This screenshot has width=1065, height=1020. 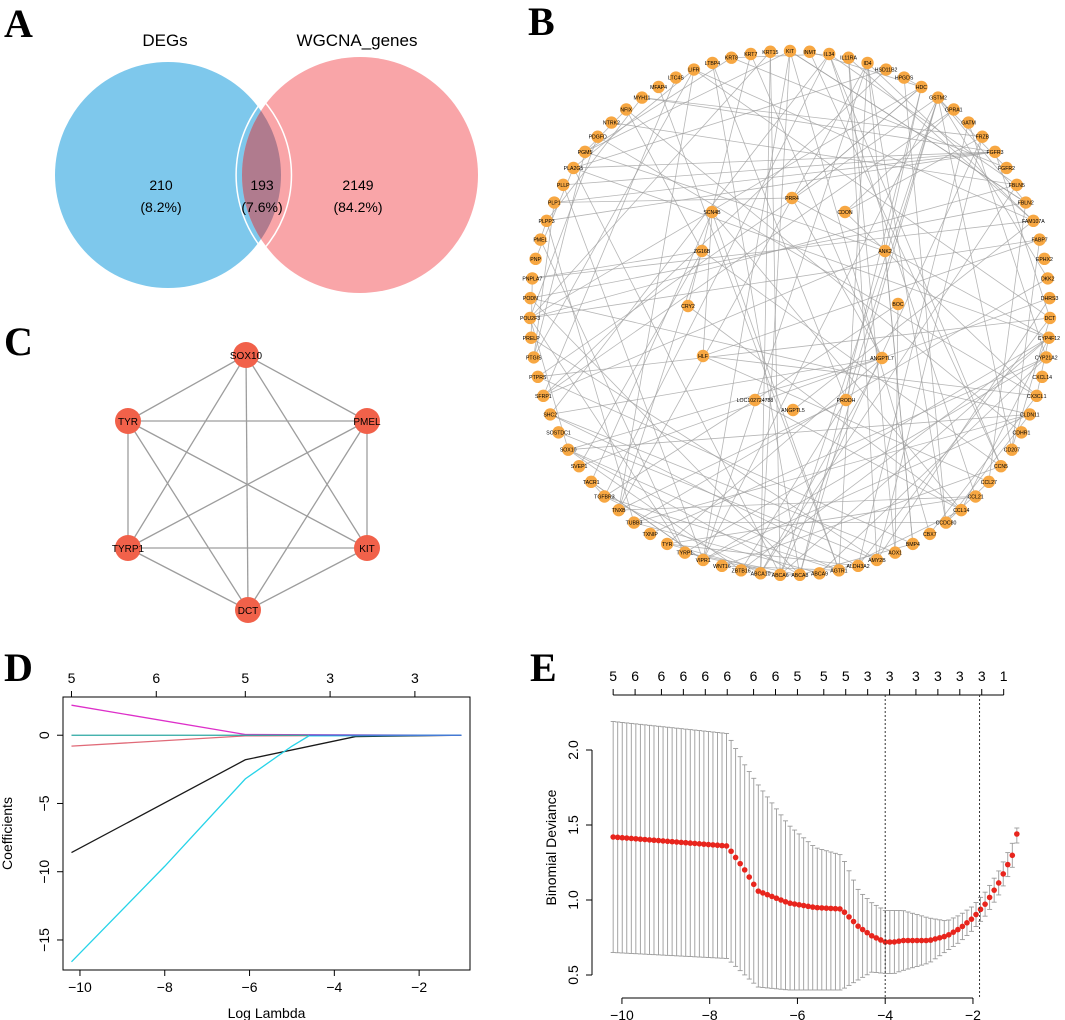 I want to click on ppi-node-label: PLP1, so click(x=554, y=204).